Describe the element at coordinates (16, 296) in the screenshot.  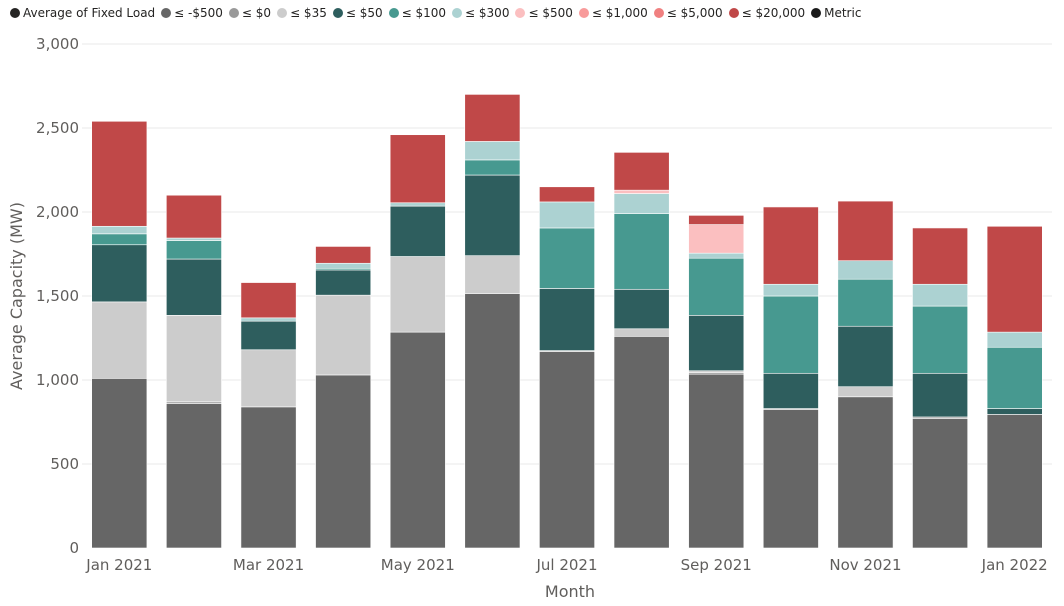
I see `y-axis-label: Average Capacity (MW)` at that location.